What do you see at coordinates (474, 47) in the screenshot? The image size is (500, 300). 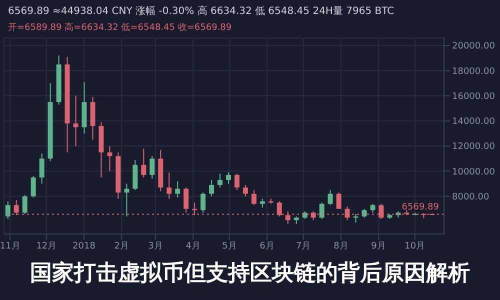 I see `y-tick-label: 20000.00` at bounding box center [474, 47].